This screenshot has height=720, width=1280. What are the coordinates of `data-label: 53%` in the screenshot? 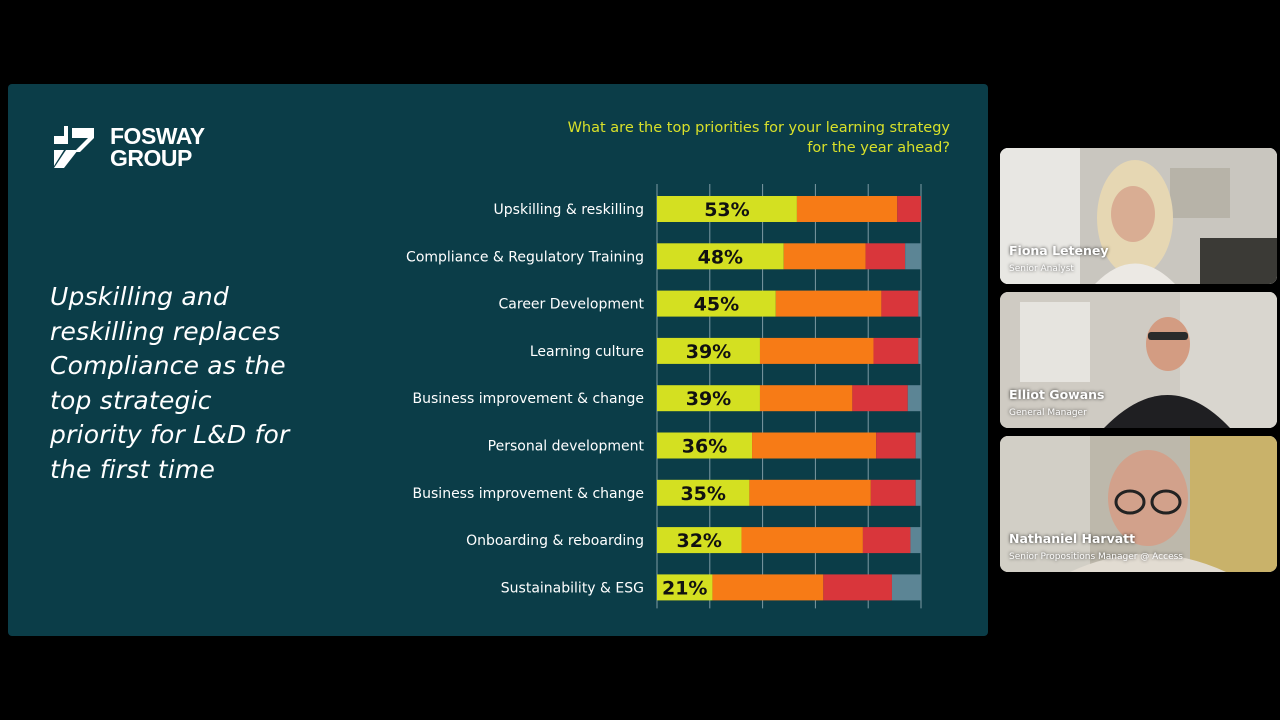 It's located at (726, 210).